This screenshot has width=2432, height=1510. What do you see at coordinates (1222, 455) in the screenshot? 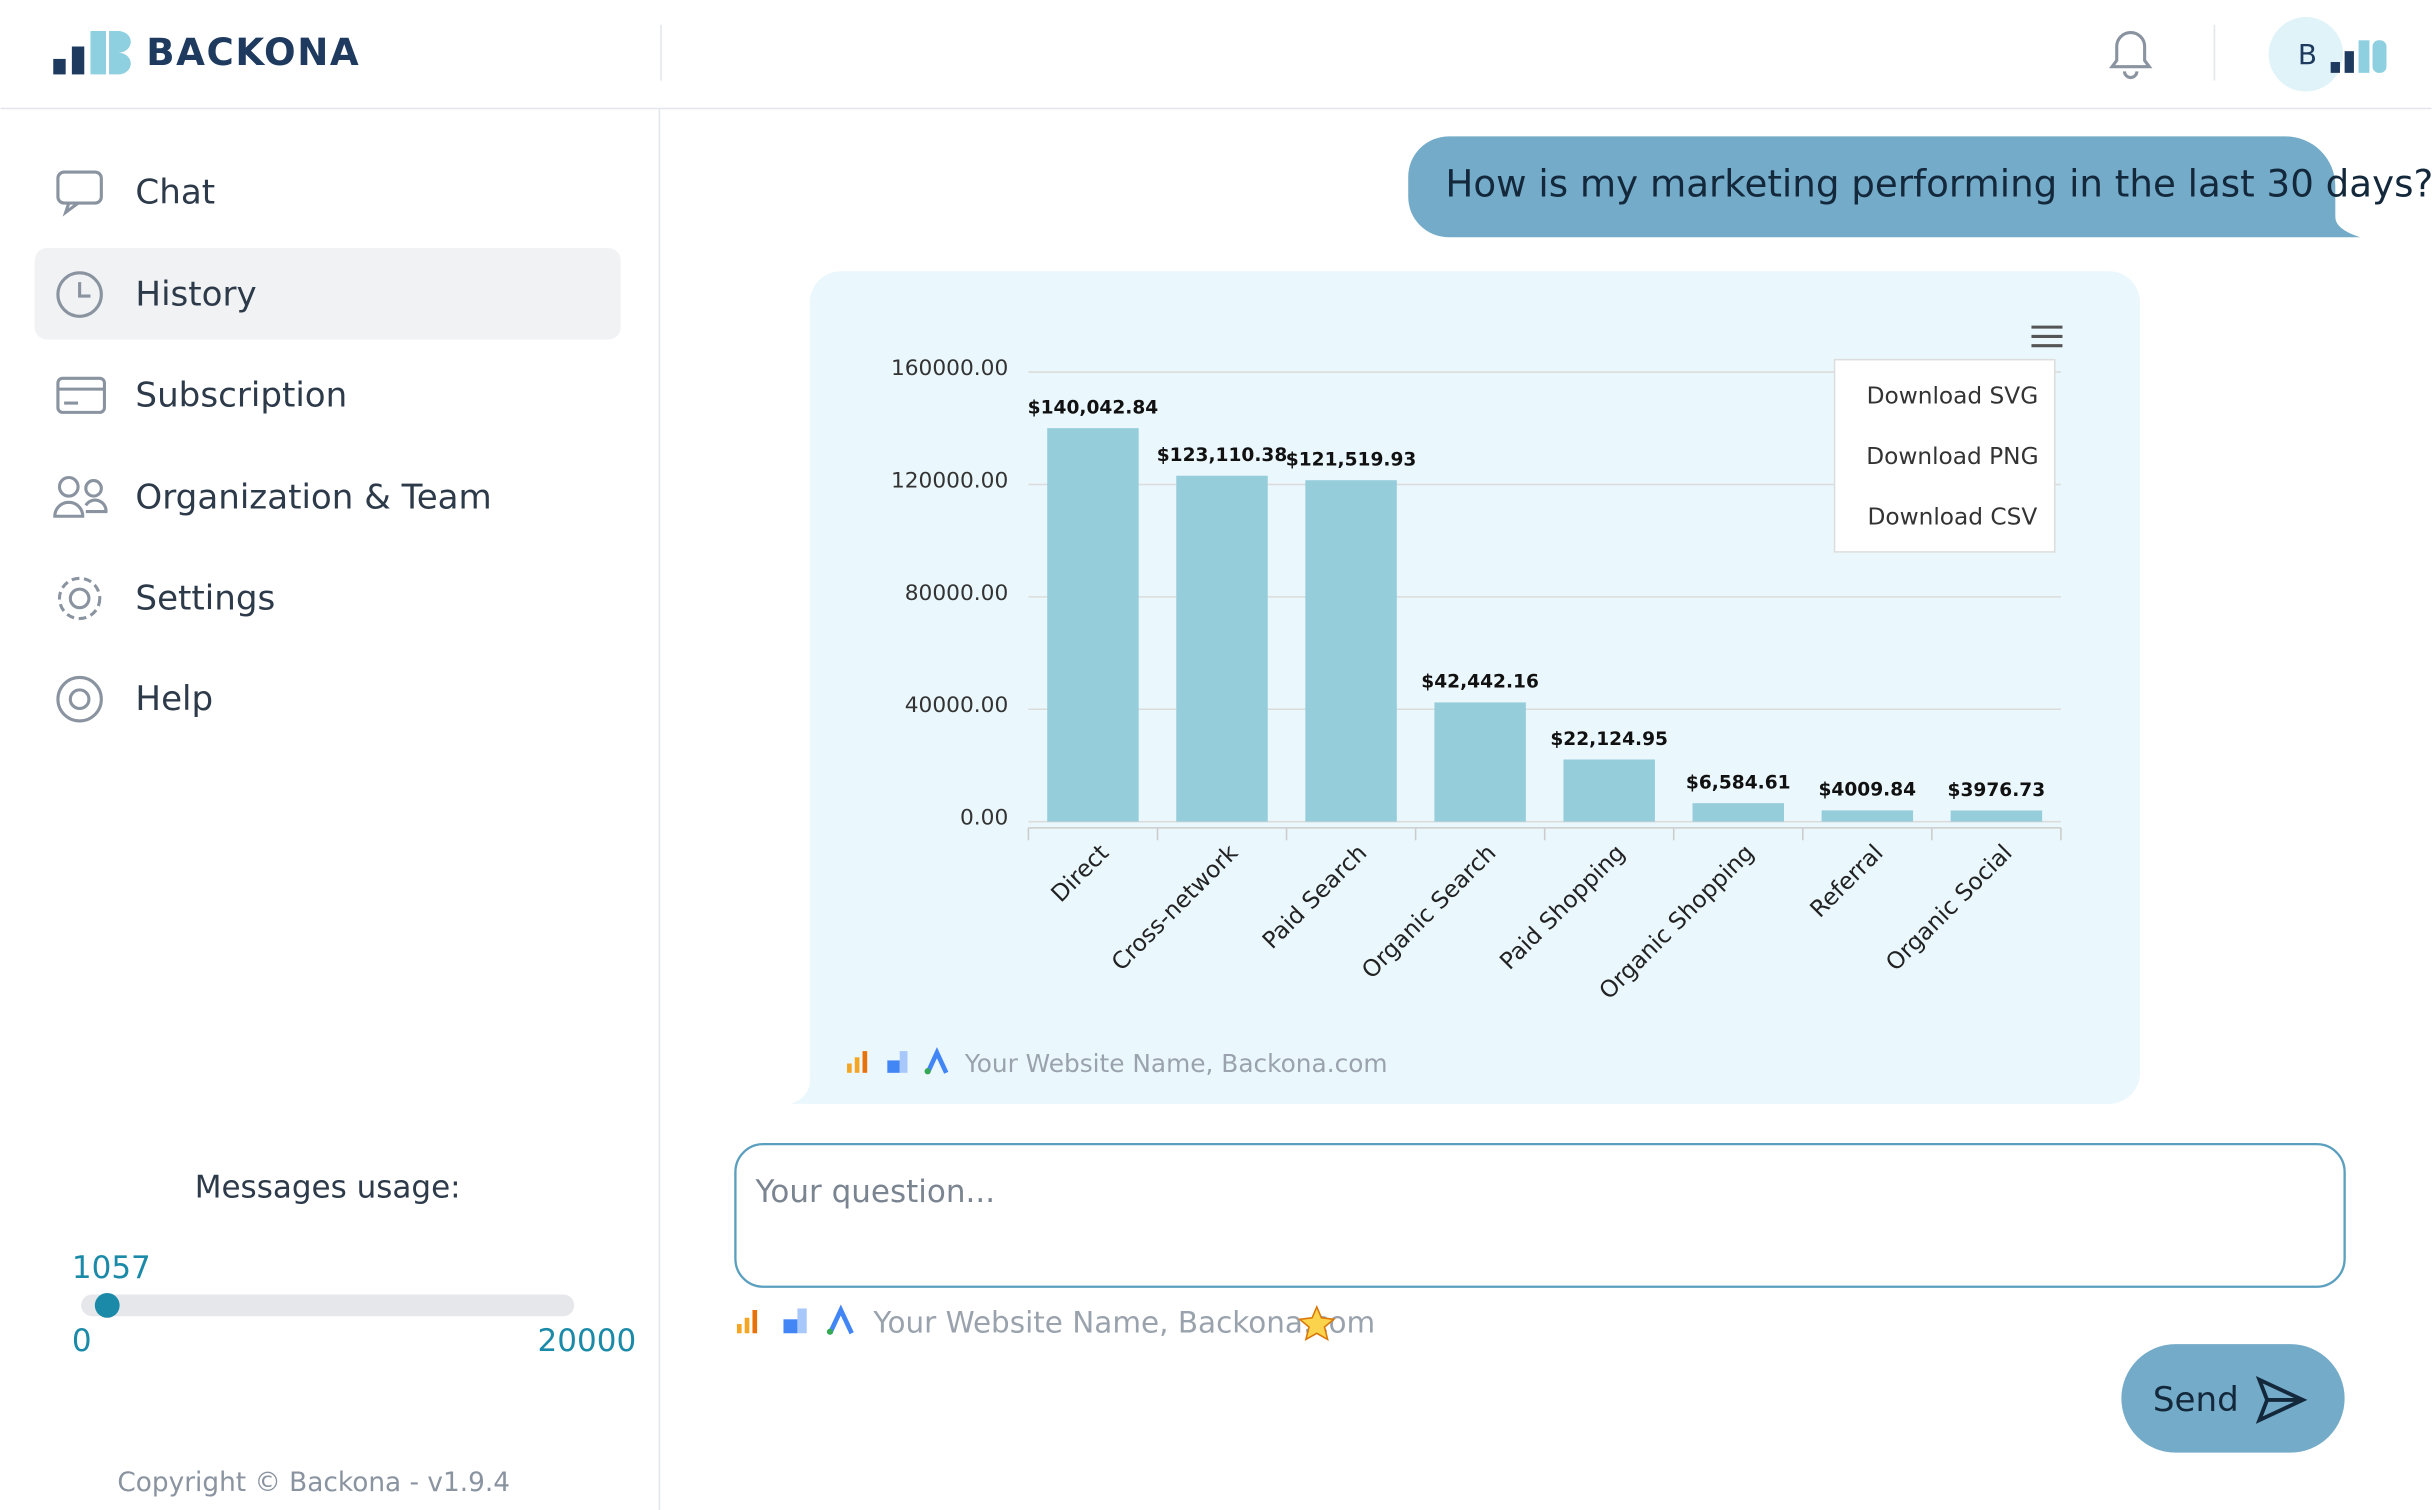
I see `data-label: $123,110.38` at bounding box center [1222, 455].